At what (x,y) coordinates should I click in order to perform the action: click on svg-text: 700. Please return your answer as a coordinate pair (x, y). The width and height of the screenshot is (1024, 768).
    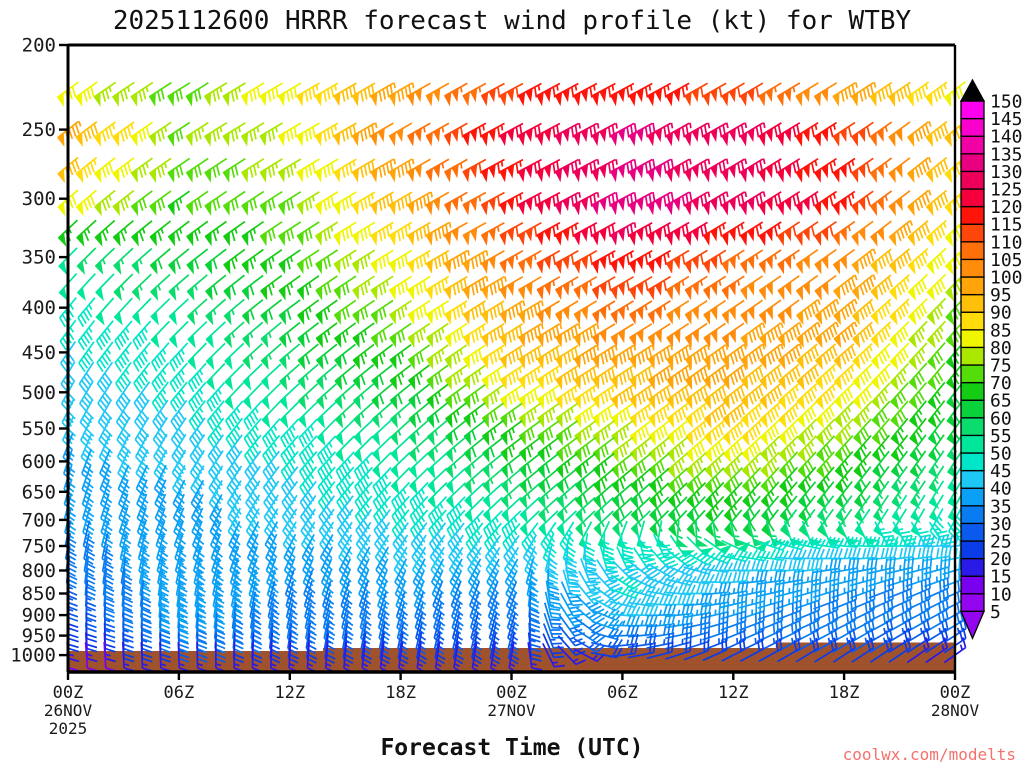
    Looking at the image, I should click on (39, 520).